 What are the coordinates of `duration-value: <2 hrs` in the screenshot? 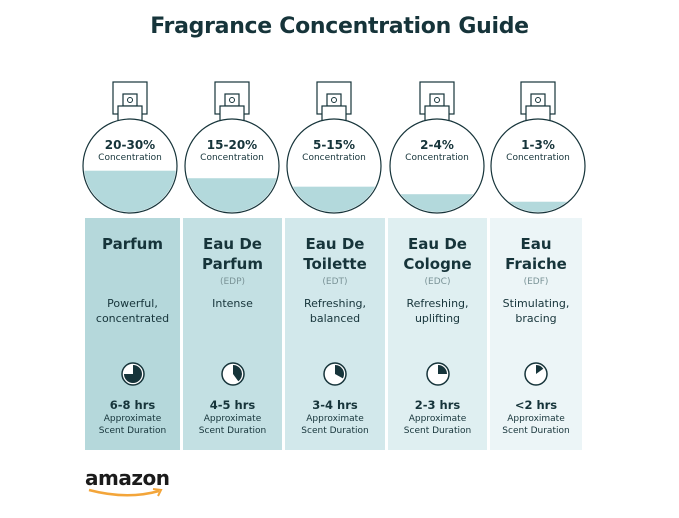 It's located at (536, 405).